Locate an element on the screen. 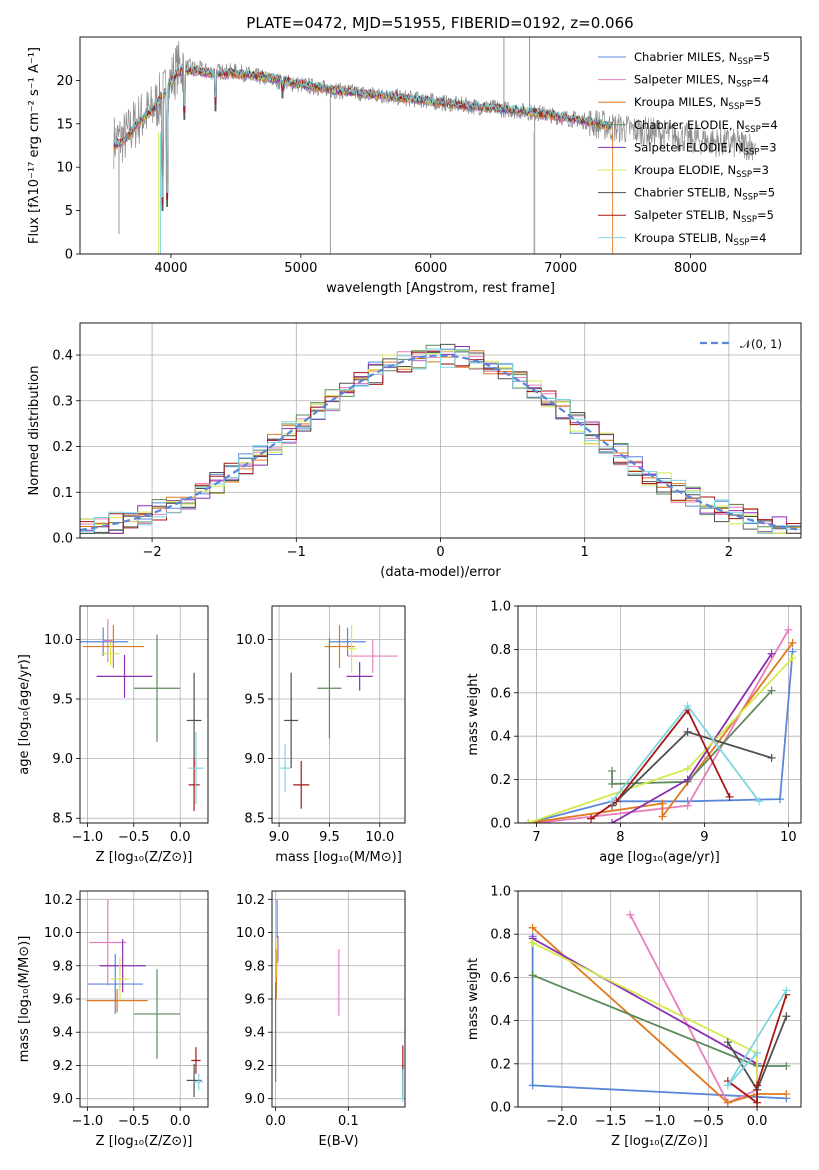  y-tick-label: 0.4 is located at coordinates (500, 737).